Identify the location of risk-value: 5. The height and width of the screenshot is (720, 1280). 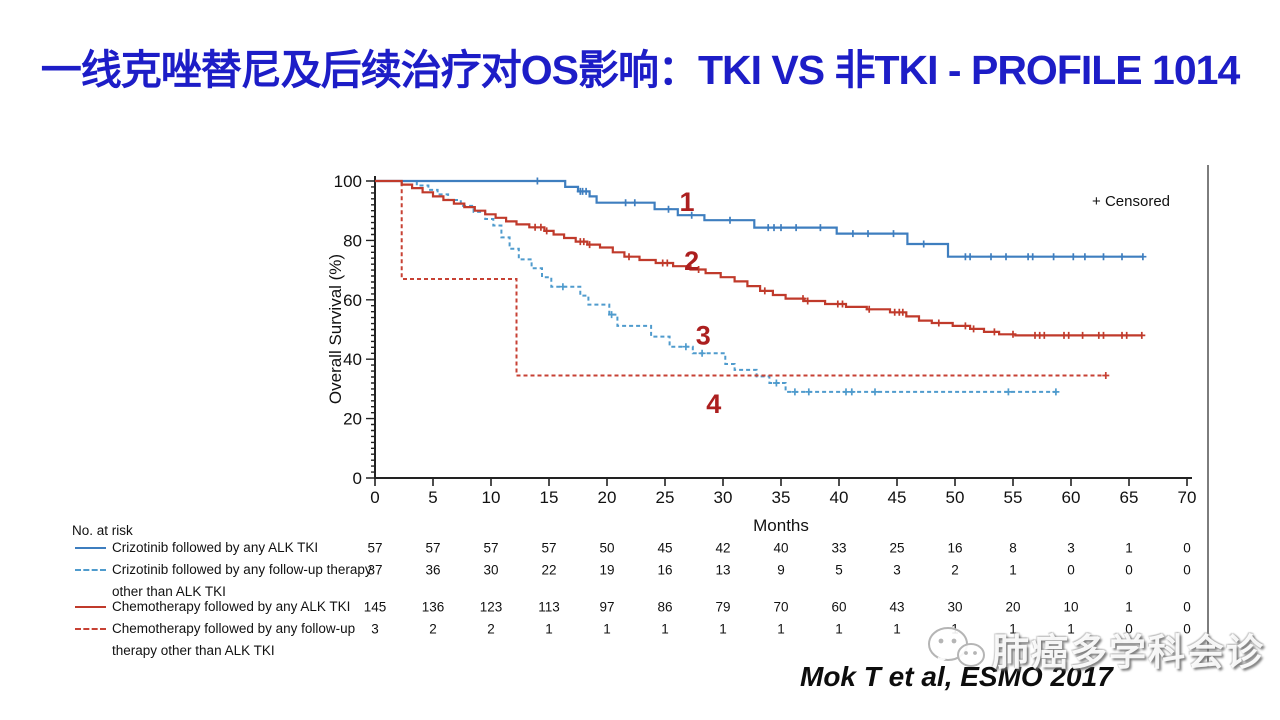
(839, 570).